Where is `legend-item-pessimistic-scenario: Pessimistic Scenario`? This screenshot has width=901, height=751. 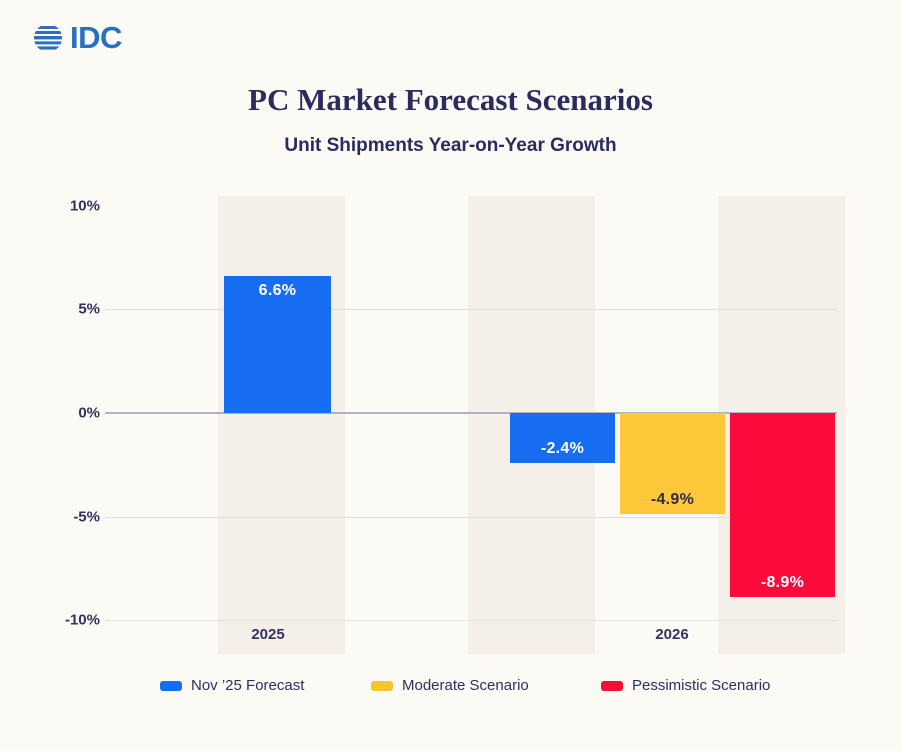
legend-item-pessimistic-scenario: Pessimistic Scenario is located at coordinates (685, 685).